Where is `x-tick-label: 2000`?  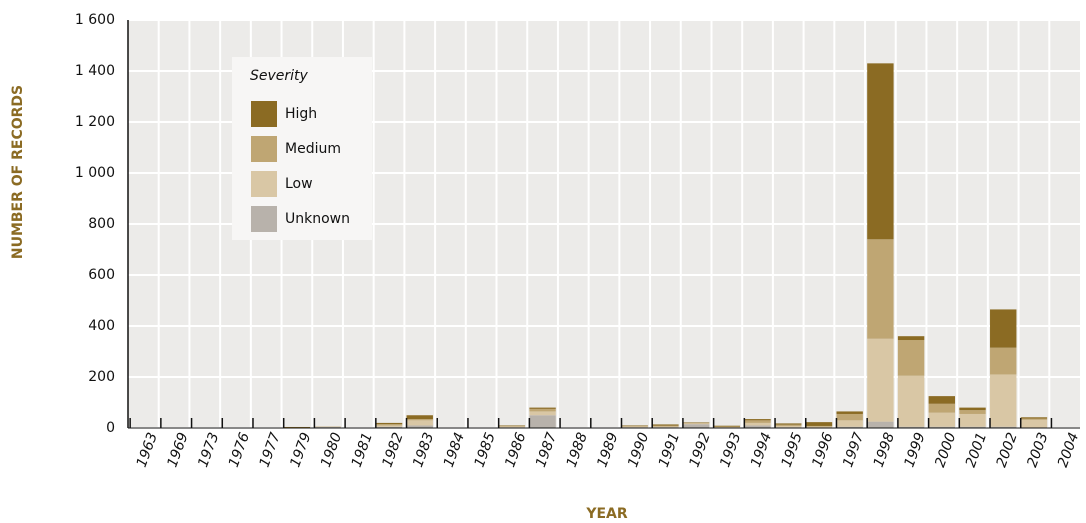 x-tick-label: 2000 is located at coordinates (945, 449).